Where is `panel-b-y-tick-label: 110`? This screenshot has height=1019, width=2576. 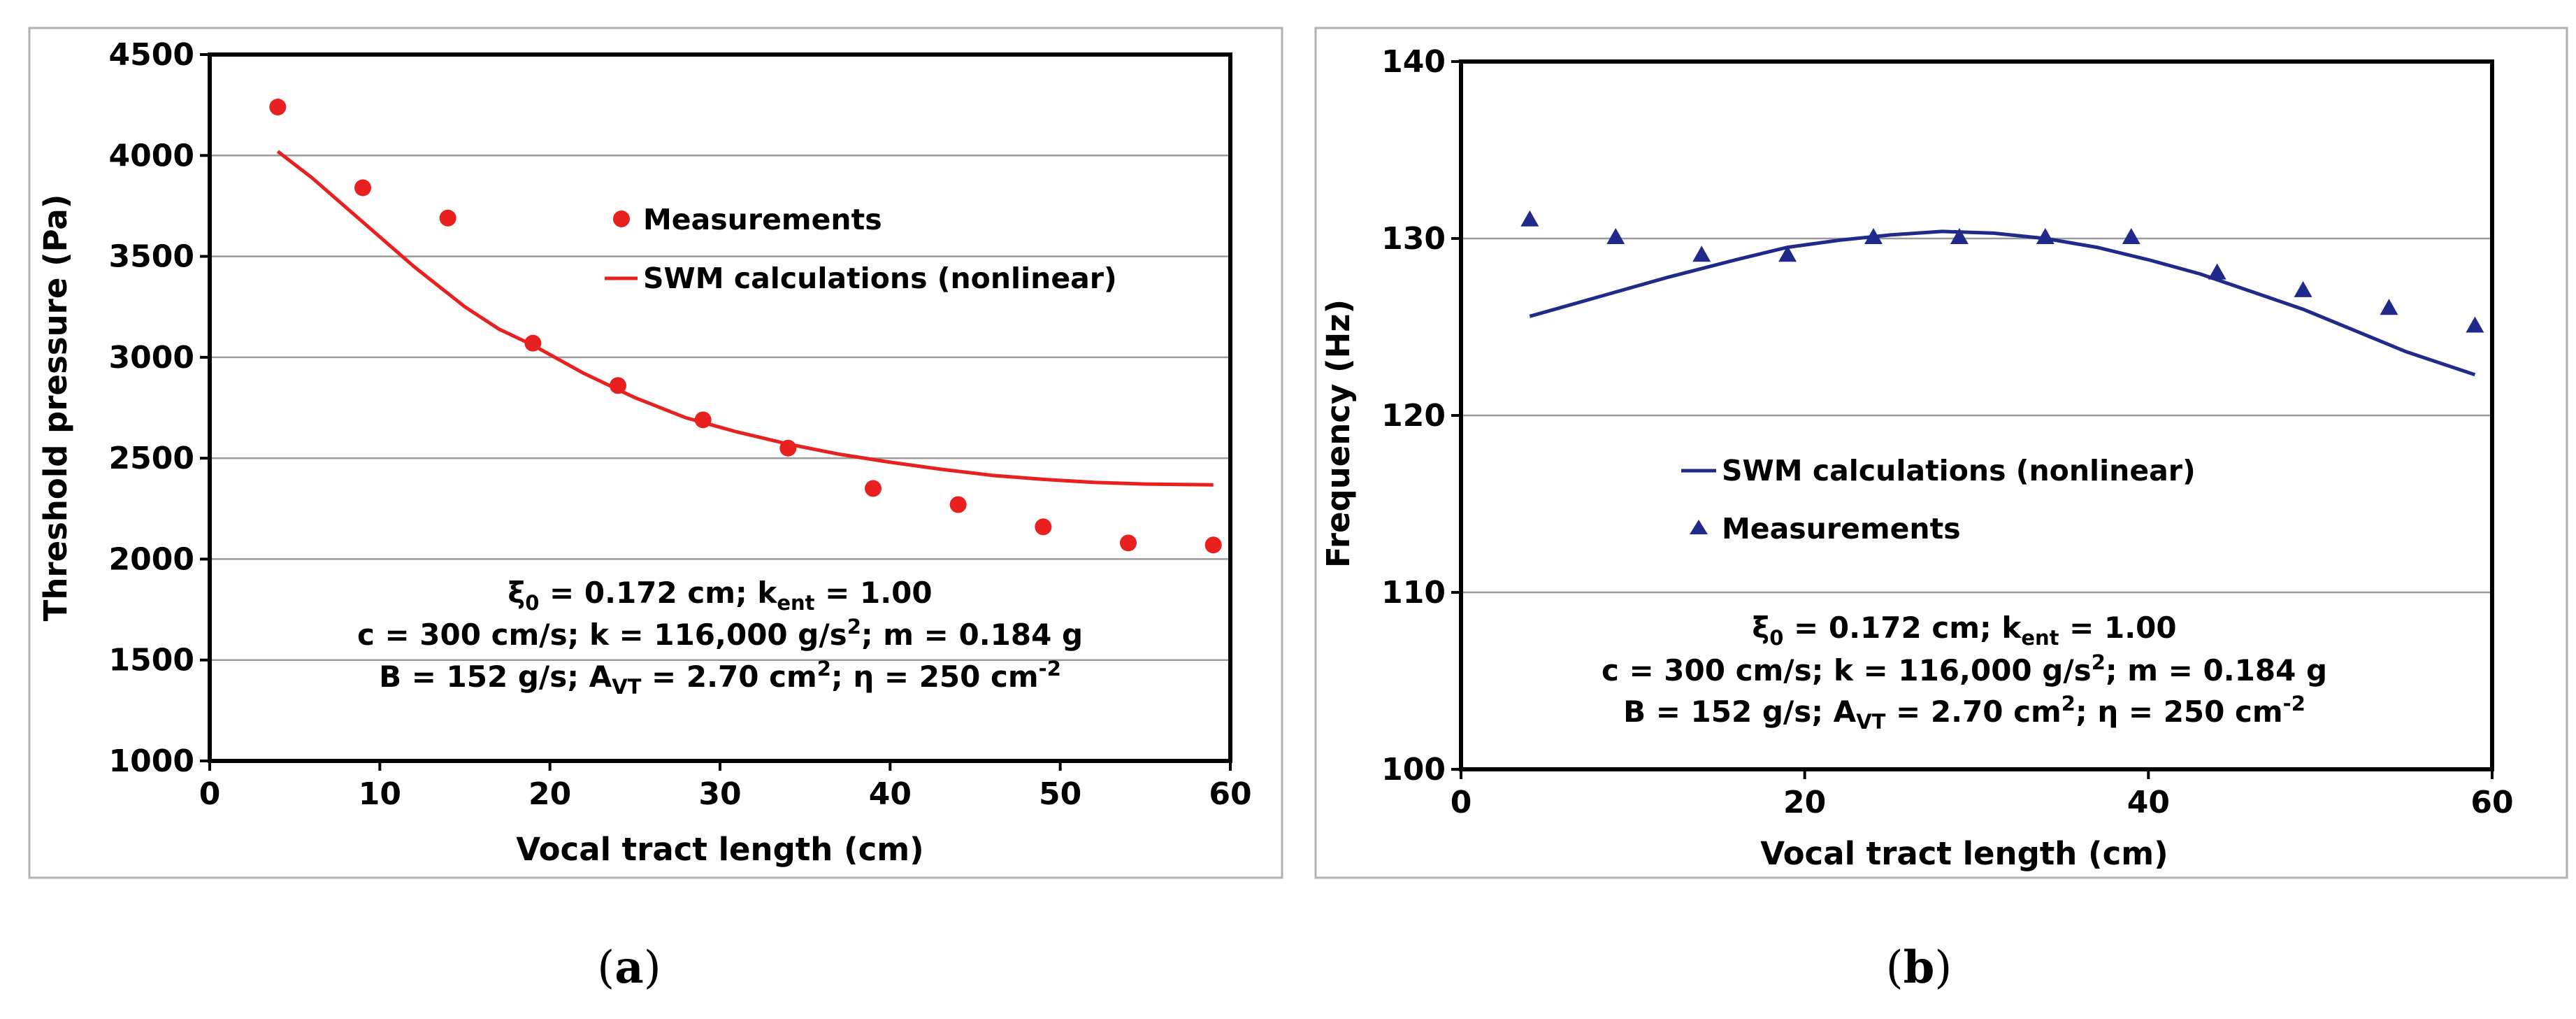
panel-b-y-tick-label: 110 is located at coordinates (1413, 593).